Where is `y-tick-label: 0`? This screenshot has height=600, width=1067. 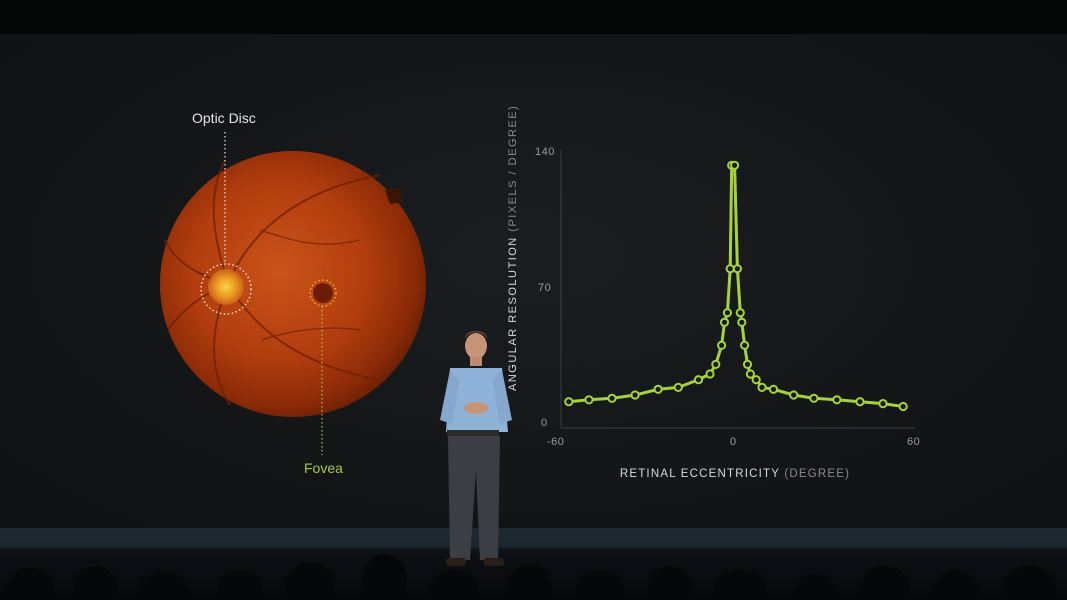
y-tick-label: 0 is located at coordinates (544, 423).